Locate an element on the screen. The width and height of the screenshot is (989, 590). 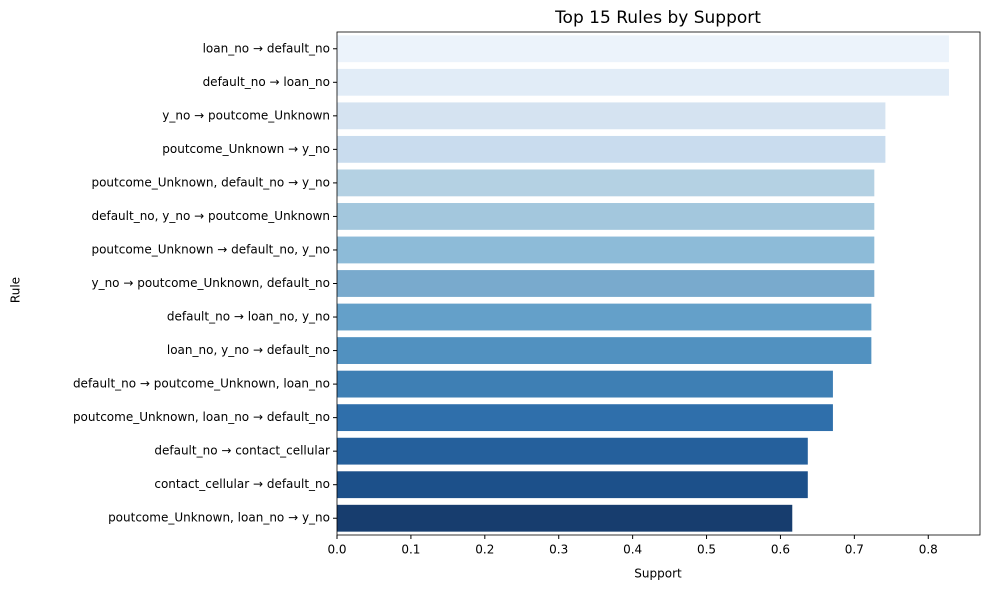
y-tick-label: y_no → poutcome_Unknown is located at coordinates (246, 115).